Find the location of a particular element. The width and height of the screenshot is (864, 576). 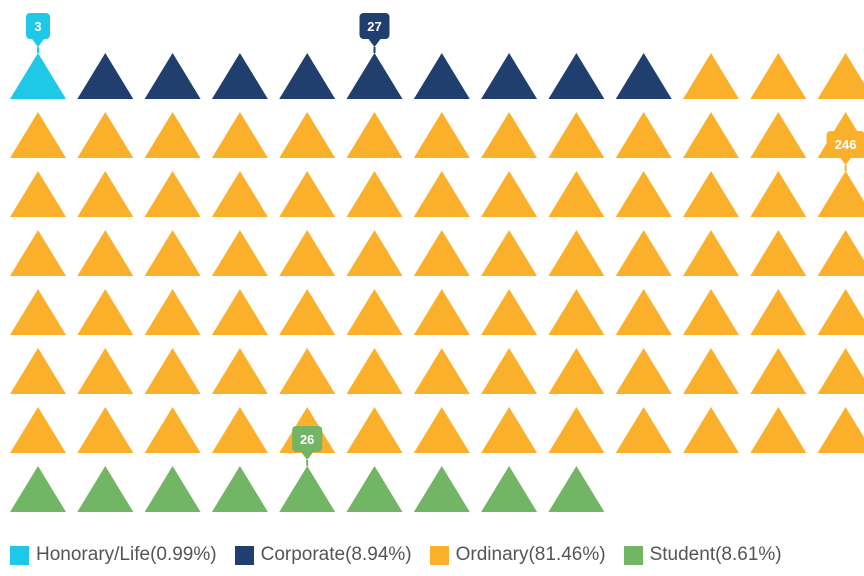

legend-item-honorary-life: Honorary/Life (0.99%) is located at coordinates (113, 555).